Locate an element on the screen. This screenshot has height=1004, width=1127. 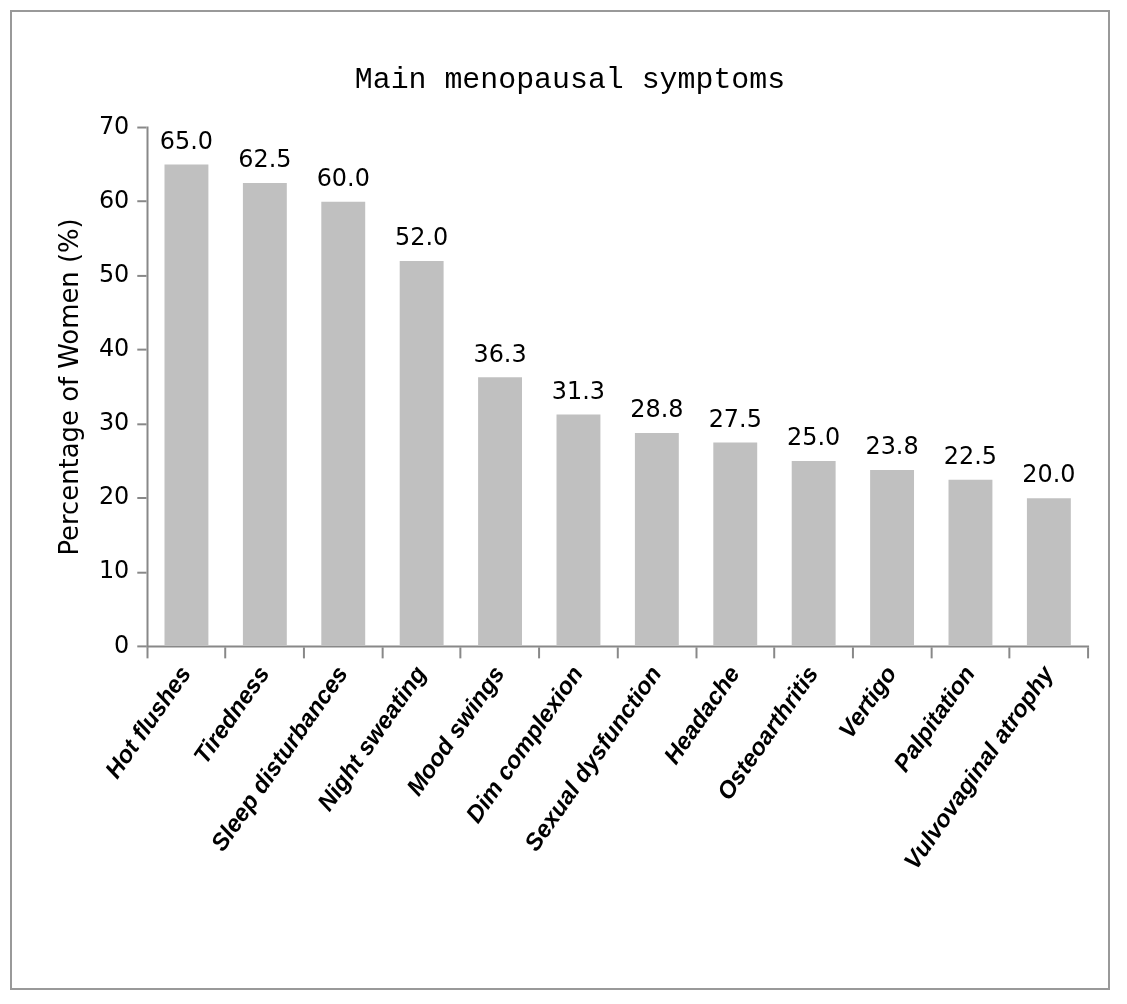
y-tick-label: 70 is located at coordinates (114, 125).